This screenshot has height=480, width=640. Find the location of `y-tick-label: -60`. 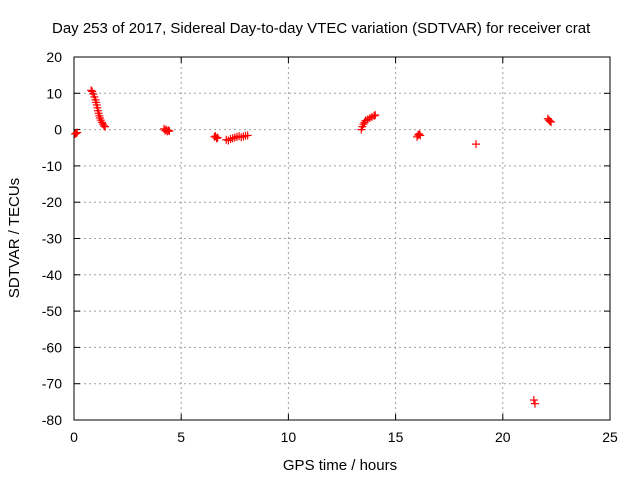

y-tick-label: -60 is located at coordinates (52, 347).